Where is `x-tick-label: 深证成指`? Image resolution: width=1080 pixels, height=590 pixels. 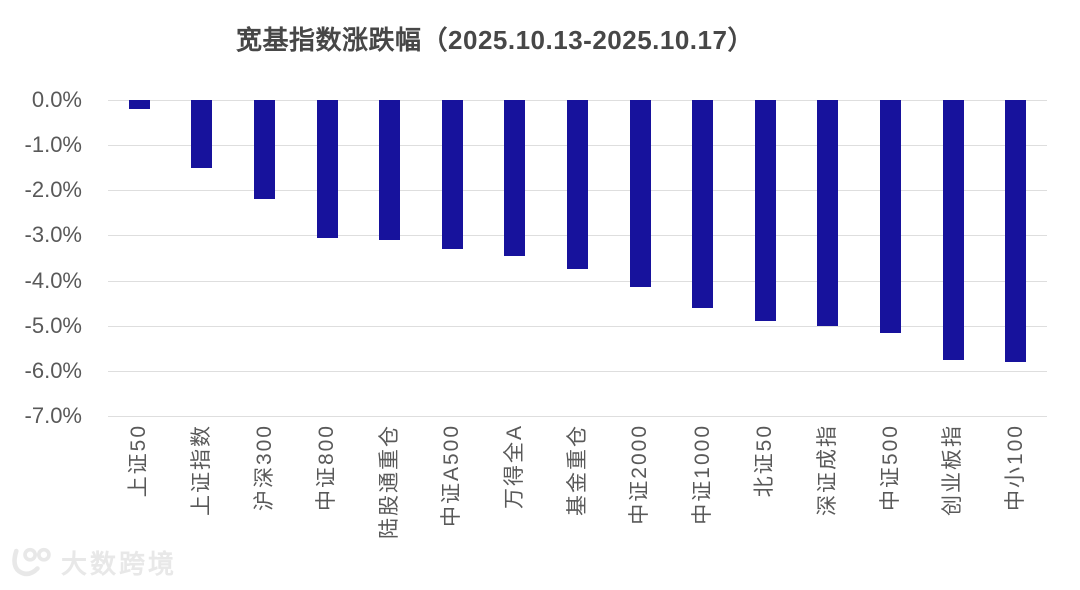
x-tick-label: 深证成指 is located at coordinates (827, 470).